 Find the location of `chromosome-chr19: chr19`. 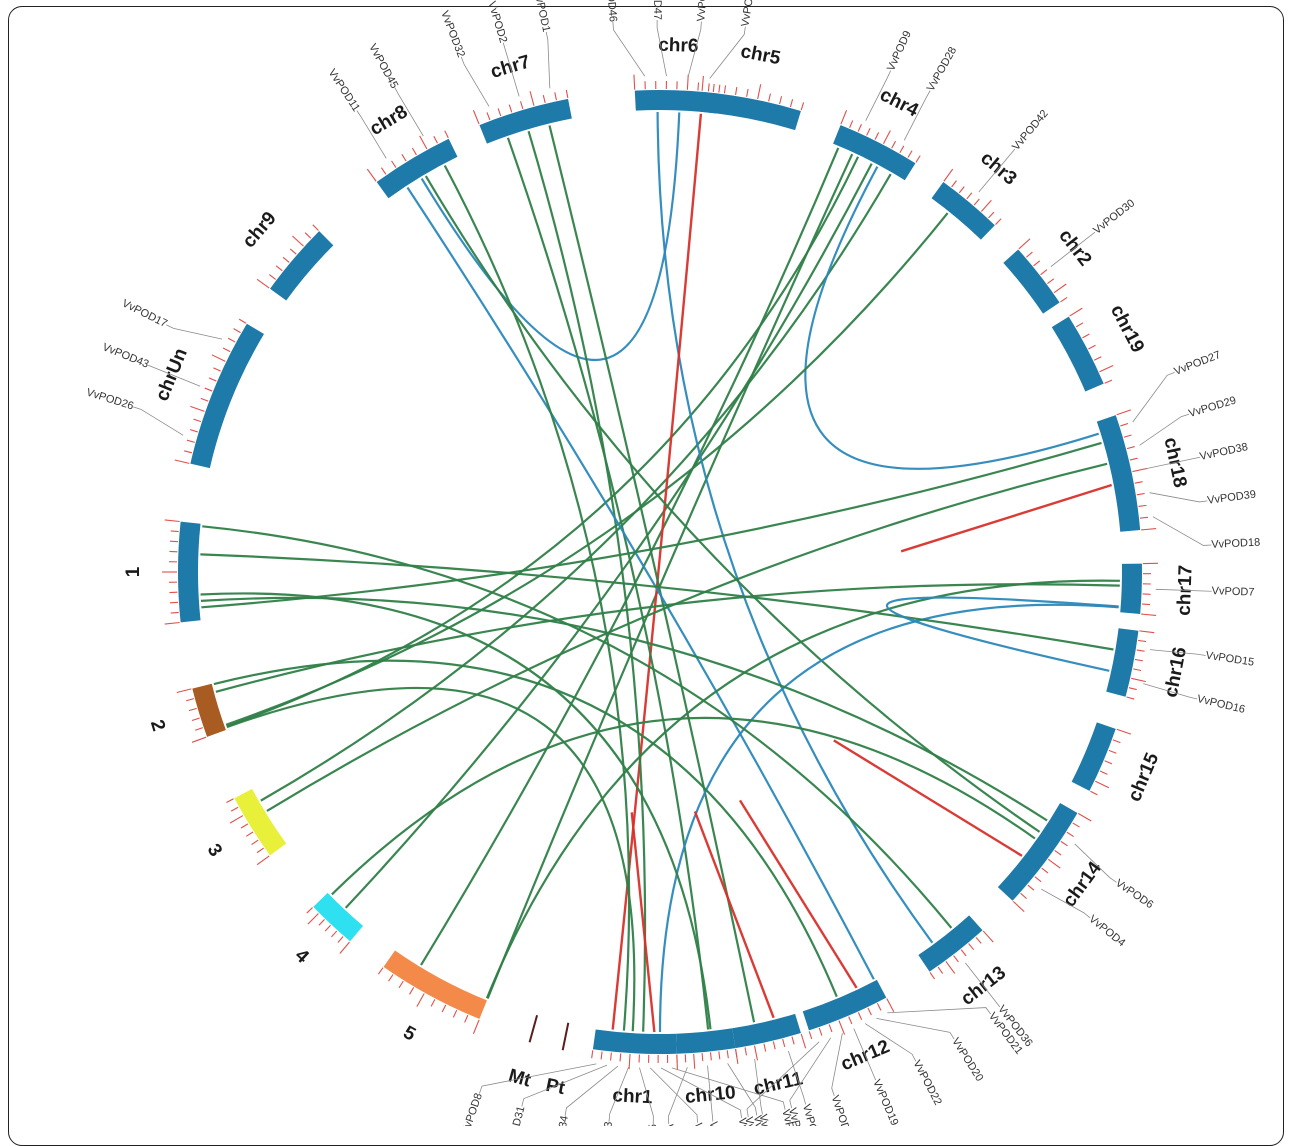

chromosome-chr19: chr19 is located at coordinates (1100, 347).